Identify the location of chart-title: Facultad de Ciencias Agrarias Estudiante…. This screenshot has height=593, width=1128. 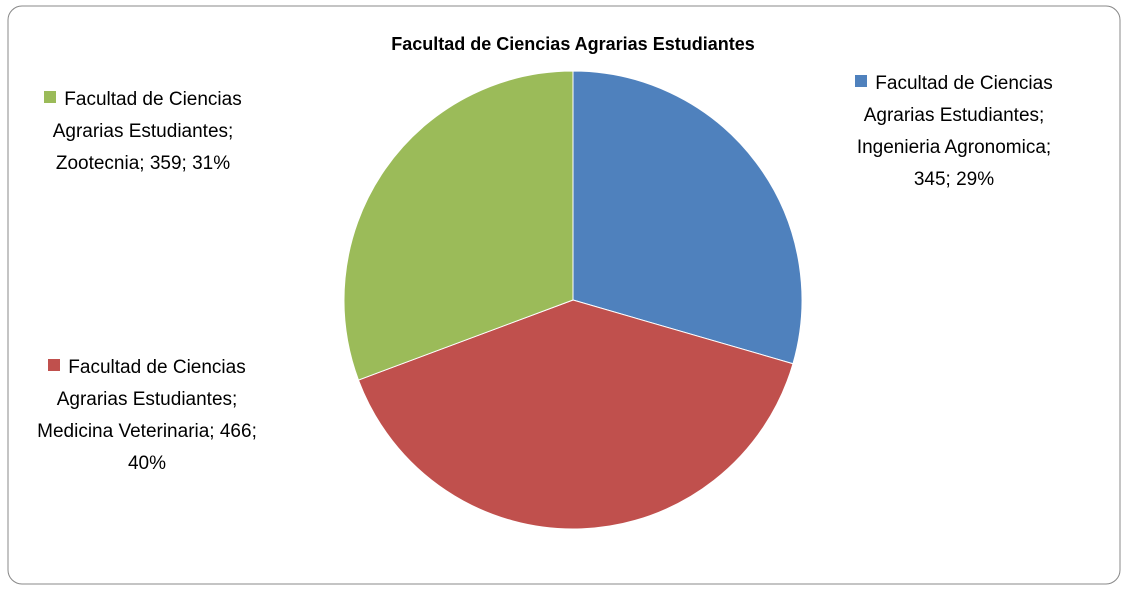
(572, 44).